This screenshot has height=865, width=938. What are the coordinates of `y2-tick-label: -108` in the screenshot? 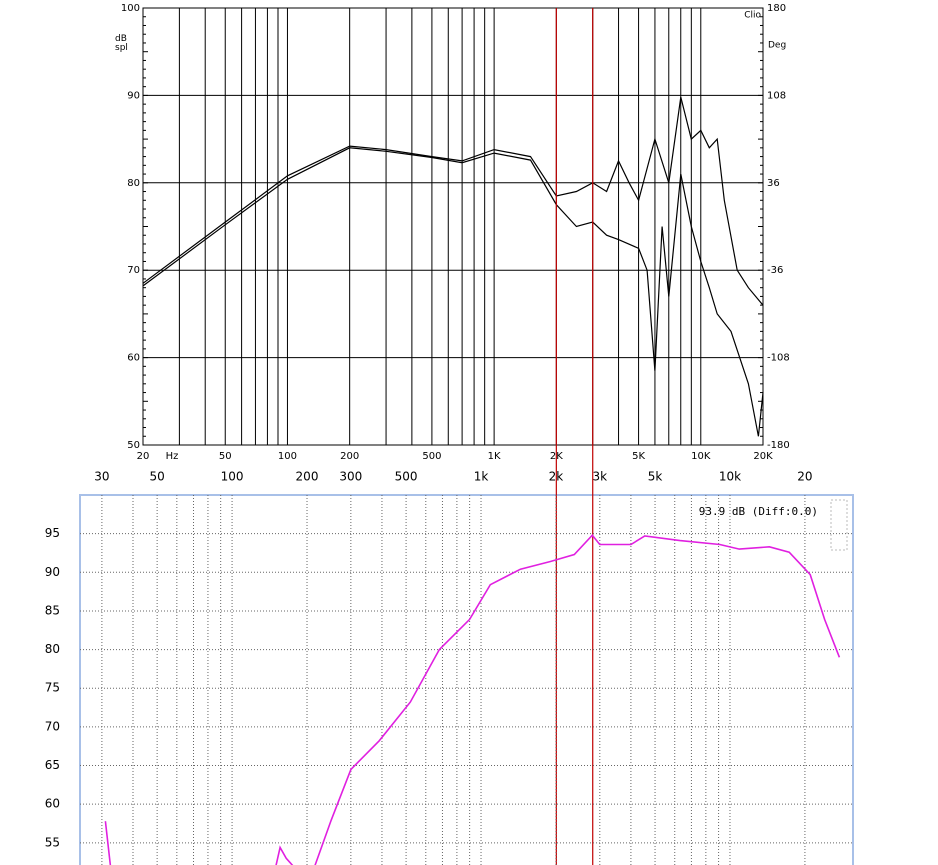 It's located at (778, 358).